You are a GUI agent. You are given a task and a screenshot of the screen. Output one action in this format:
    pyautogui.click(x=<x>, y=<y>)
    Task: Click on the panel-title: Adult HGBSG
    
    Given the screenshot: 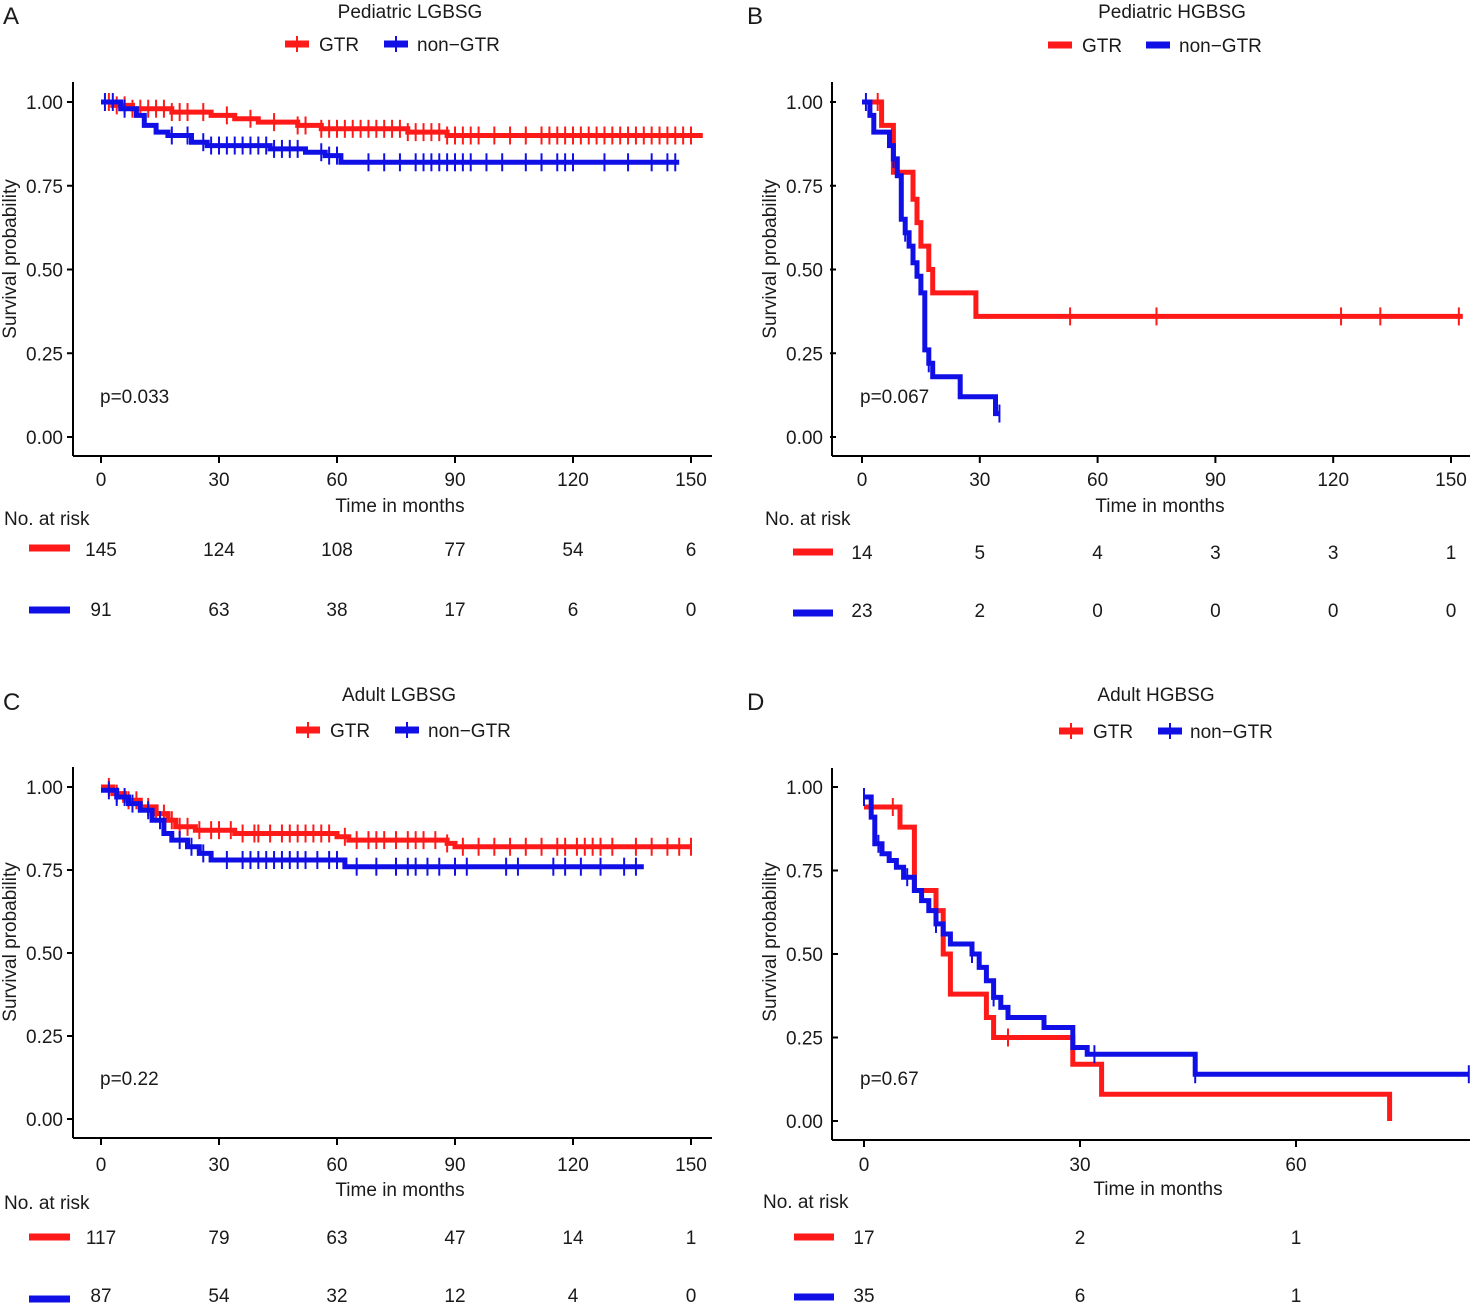 What is the action you would take?
    pyautogui.click(x=1155, y=695)
    